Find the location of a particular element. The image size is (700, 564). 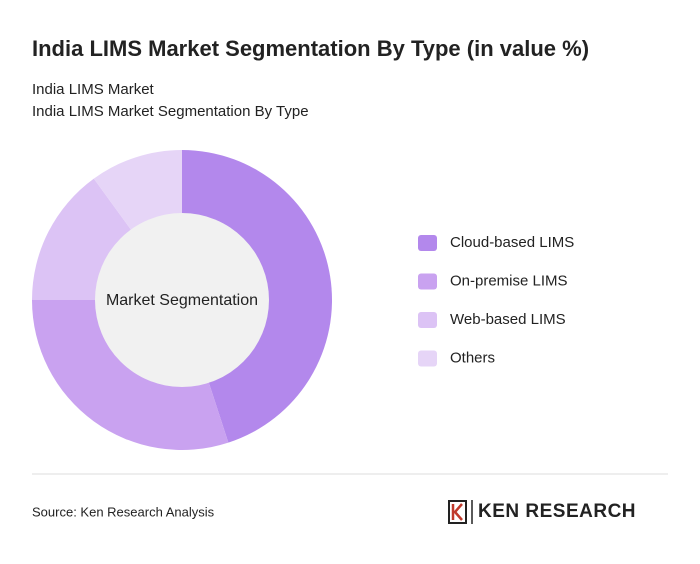

donut-center is located at coordinates (182, 300).